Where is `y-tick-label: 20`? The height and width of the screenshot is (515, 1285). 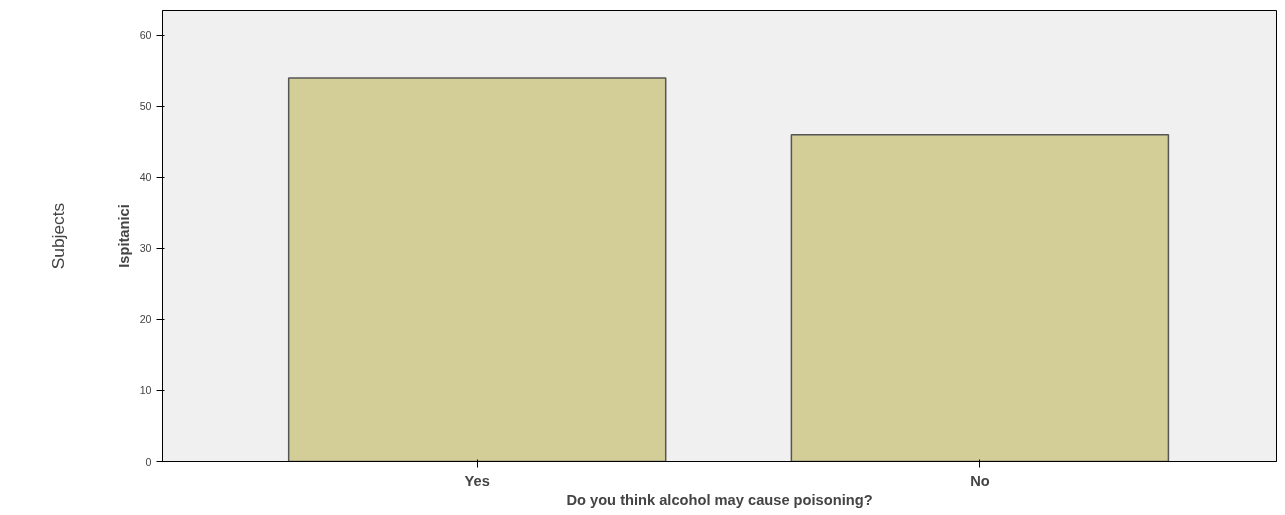
y-tick-label: 20 is located at coordinates (145, 319).